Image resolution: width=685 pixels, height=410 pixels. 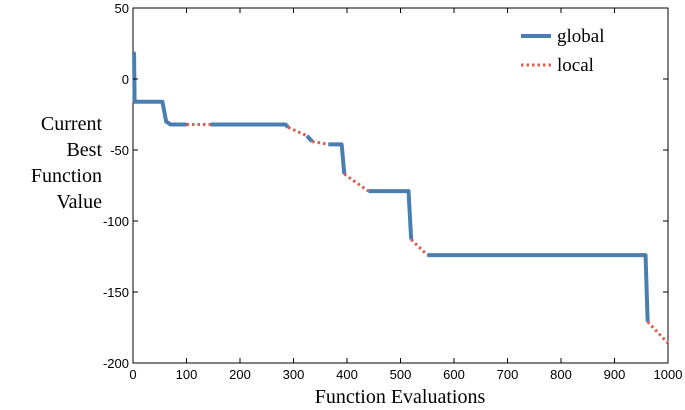 What do you see at coordinates (561, 374) in the screenshot?
I see `x-tick-label: 800` at bounding box center [561, 374].